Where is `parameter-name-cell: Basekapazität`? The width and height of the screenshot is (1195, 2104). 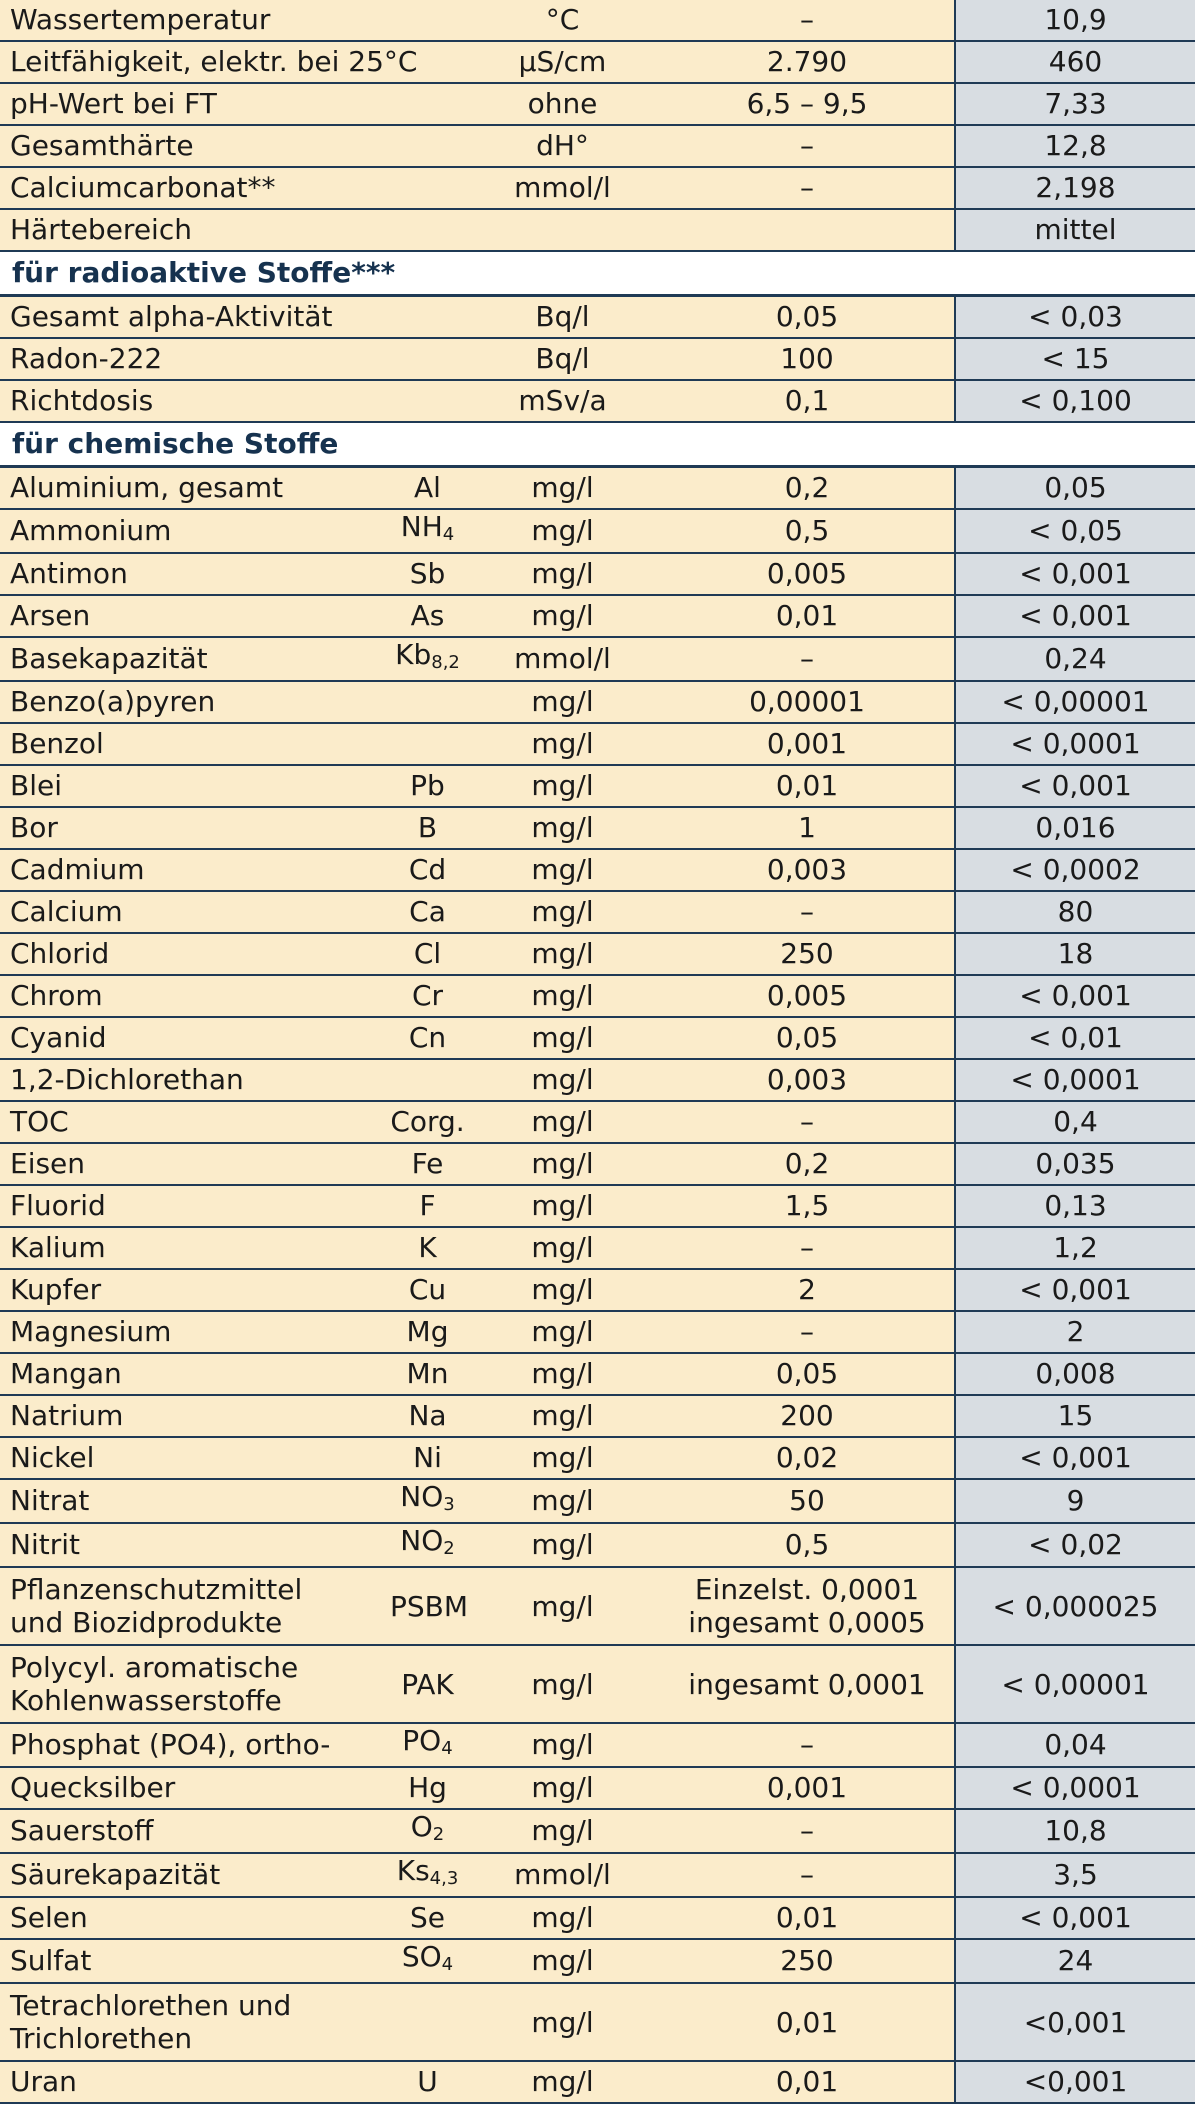 parameter-name-cell: Basekapazität is located at coordinates (195, 659).